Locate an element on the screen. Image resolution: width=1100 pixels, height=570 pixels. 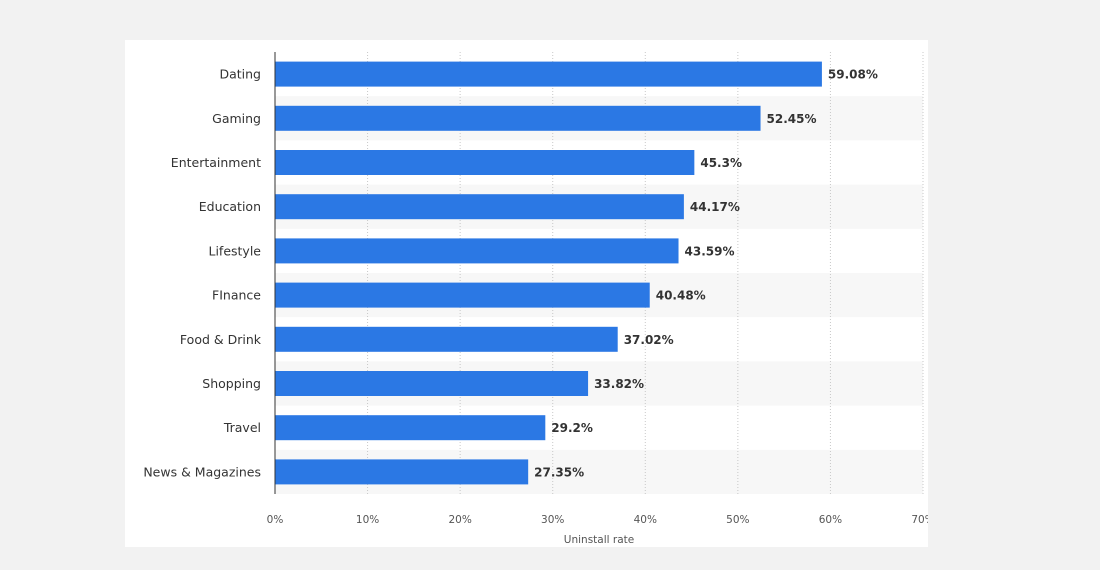
category-label: News & Magazines is located at coordinates (202, 471).